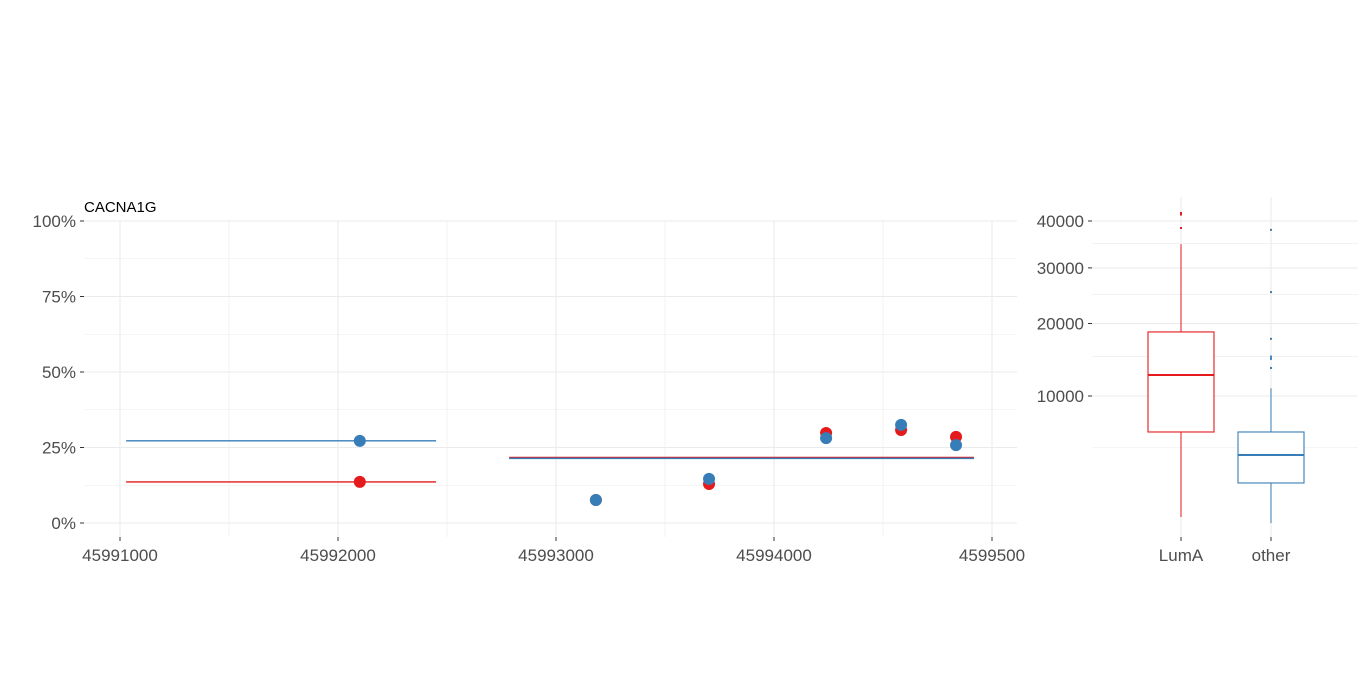 This screenshot has width=1366, height=685. Describe the element at coordinates (774, 555) in the screenshot. I see `x-tick-label: 45994000` at that location.